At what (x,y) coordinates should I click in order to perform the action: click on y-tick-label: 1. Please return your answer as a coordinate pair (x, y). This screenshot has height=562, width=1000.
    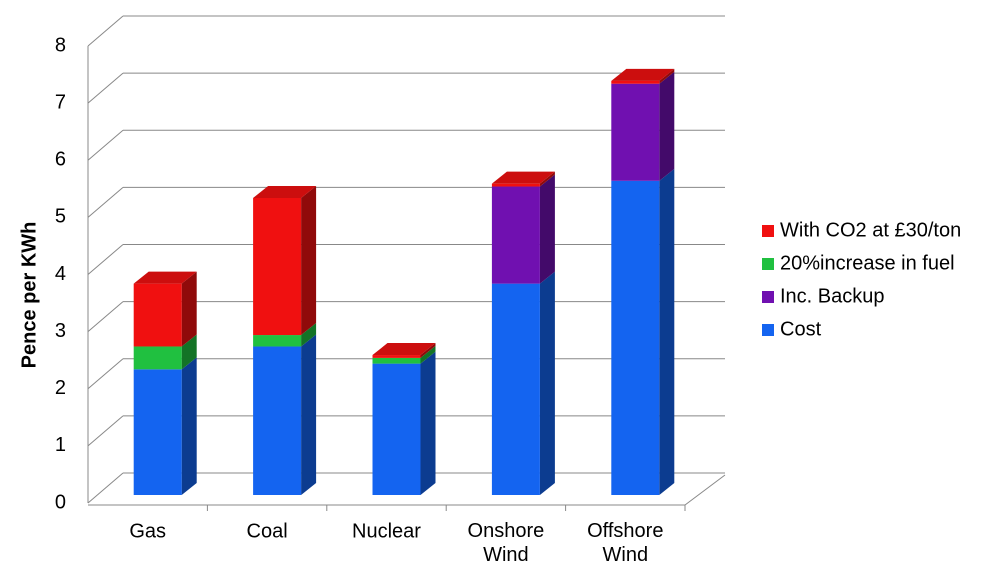
    Looking at the image, I should click on (60, 445).